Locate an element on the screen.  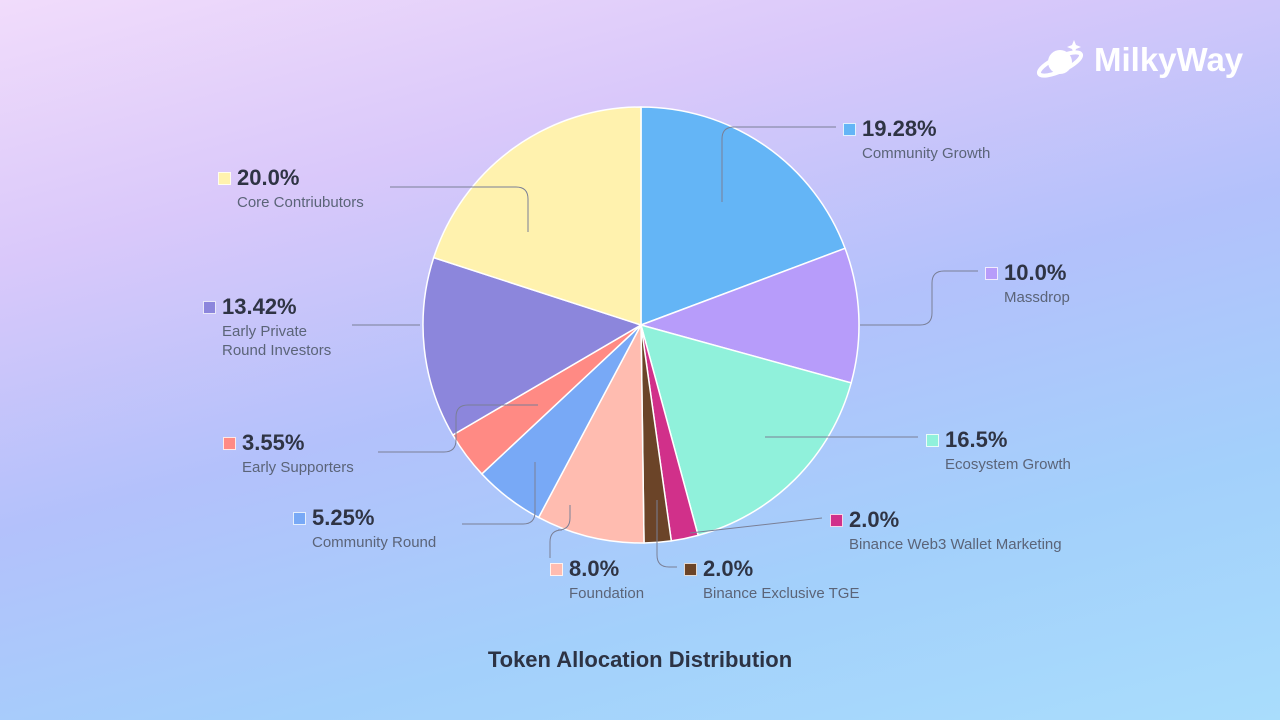
milkyway-logo: MilkyWay is located at coordinates (1139, 60).